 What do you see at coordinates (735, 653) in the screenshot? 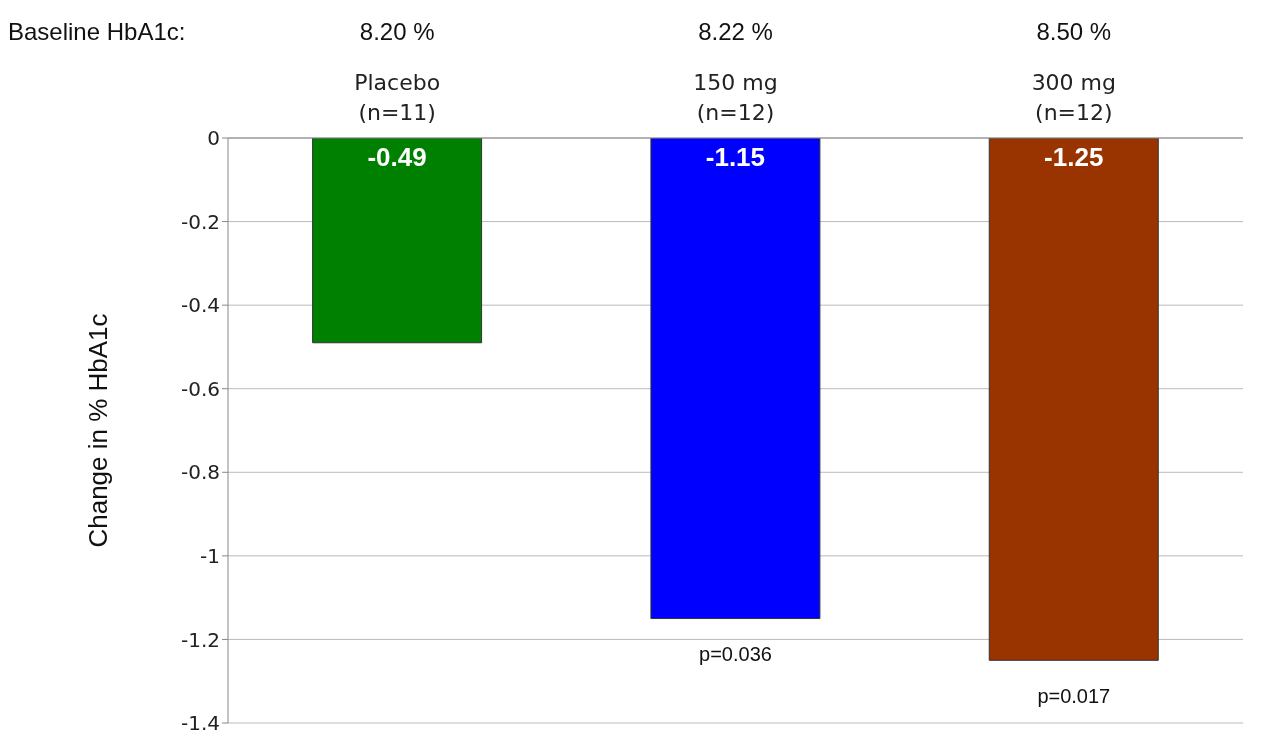
I see `annotation: p=0.036` at bounding box center [735, 653].